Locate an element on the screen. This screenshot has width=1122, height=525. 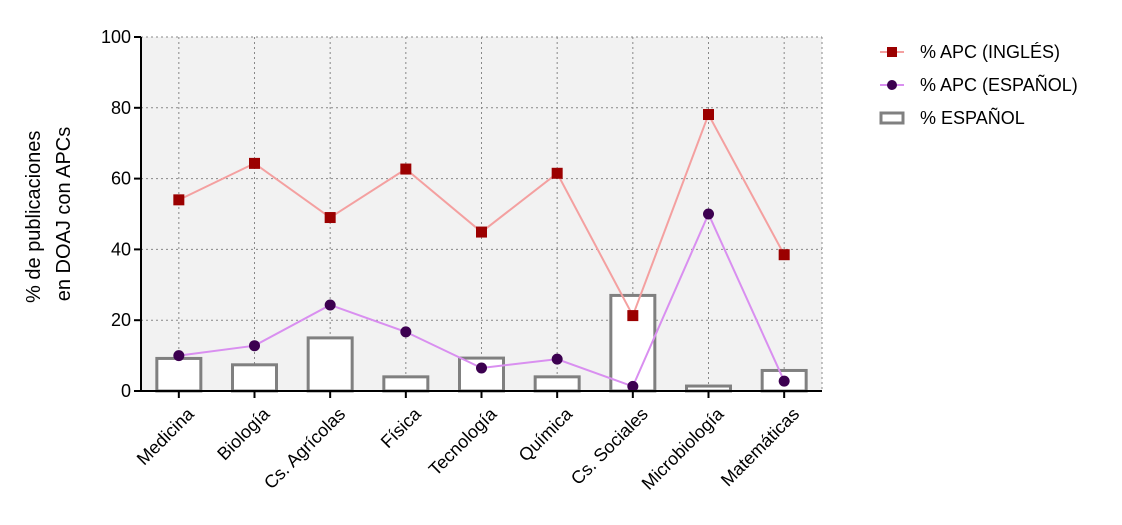
legend-circle-marker is located at coordinates (892, 85).